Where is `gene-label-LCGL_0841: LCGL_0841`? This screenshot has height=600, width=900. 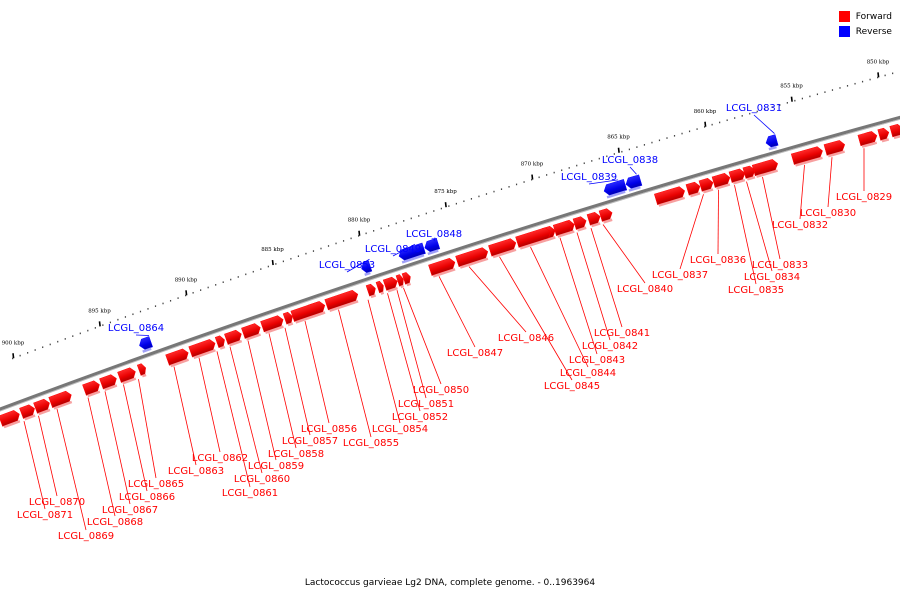
gene-label-LCGL_0841: LCGL_0841 is located at coordinates (622, 333).